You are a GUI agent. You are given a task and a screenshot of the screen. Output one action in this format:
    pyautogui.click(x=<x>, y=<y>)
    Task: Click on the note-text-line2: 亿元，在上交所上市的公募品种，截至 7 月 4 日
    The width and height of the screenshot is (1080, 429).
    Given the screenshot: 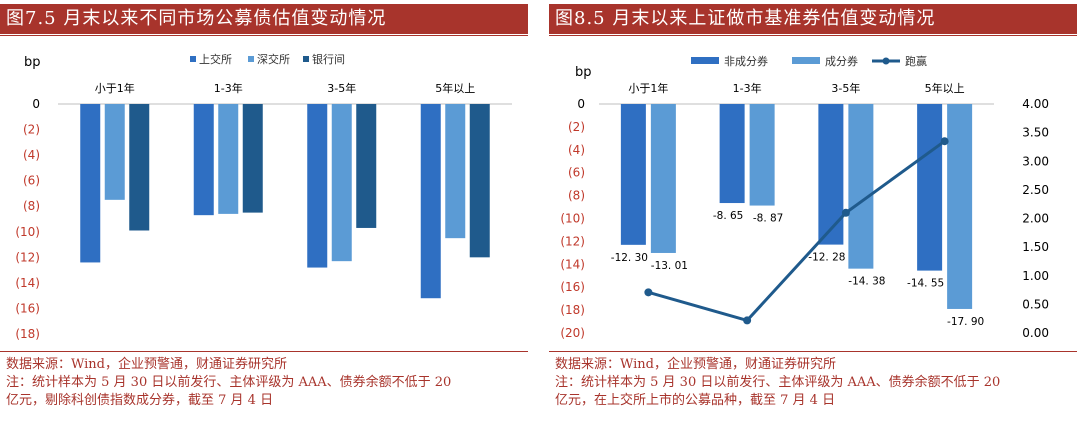 What is the action you would take?
    pyautogui.click(x=695, y=400)
    